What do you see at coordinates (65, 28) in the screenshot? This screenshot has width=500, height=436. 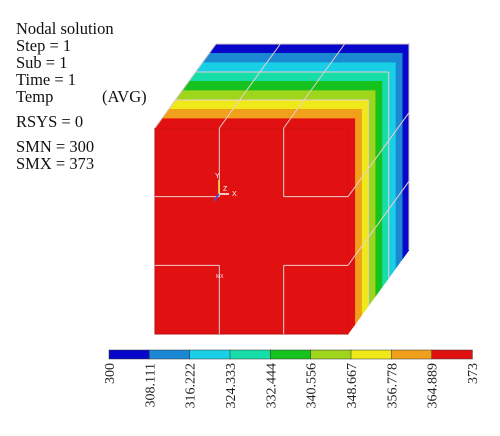 I see `solution-title: Nodal solution` at bounding box center [65, 28].